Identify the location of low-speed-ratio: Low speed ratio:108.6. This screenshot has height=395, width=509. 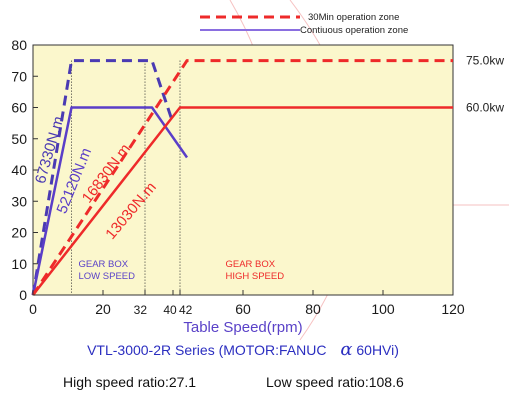
(335, 382).